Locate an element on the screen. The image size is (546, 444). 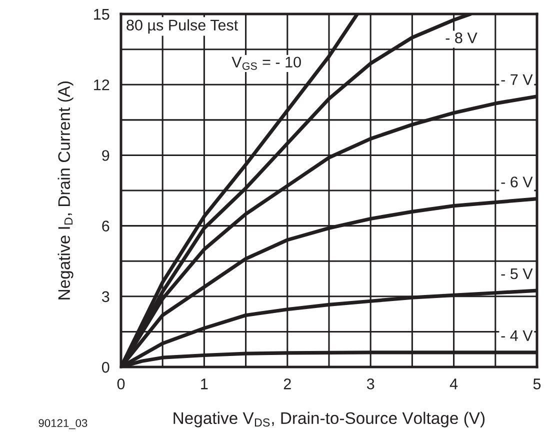
y-axis-title: Negative I$_{D}$, Drain Current (A) is located at coordinates (66, 191).